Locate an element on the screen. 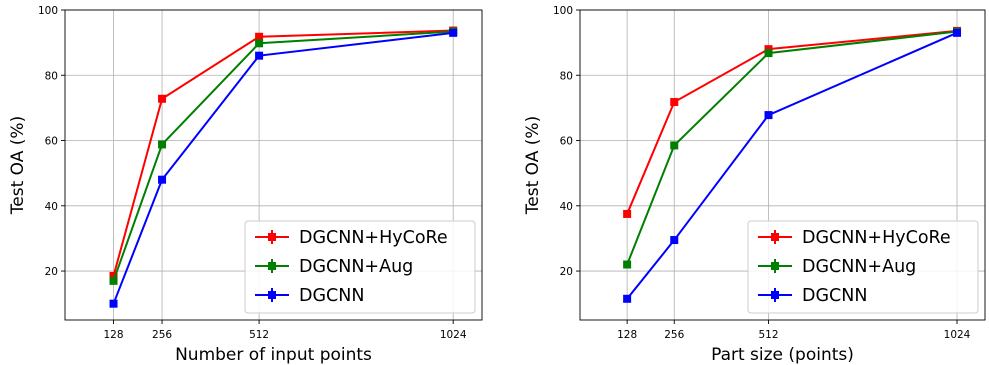 This screenshot has height=365, width=989. x-axis-label: Number of input points is located at coordinates (273, 355).